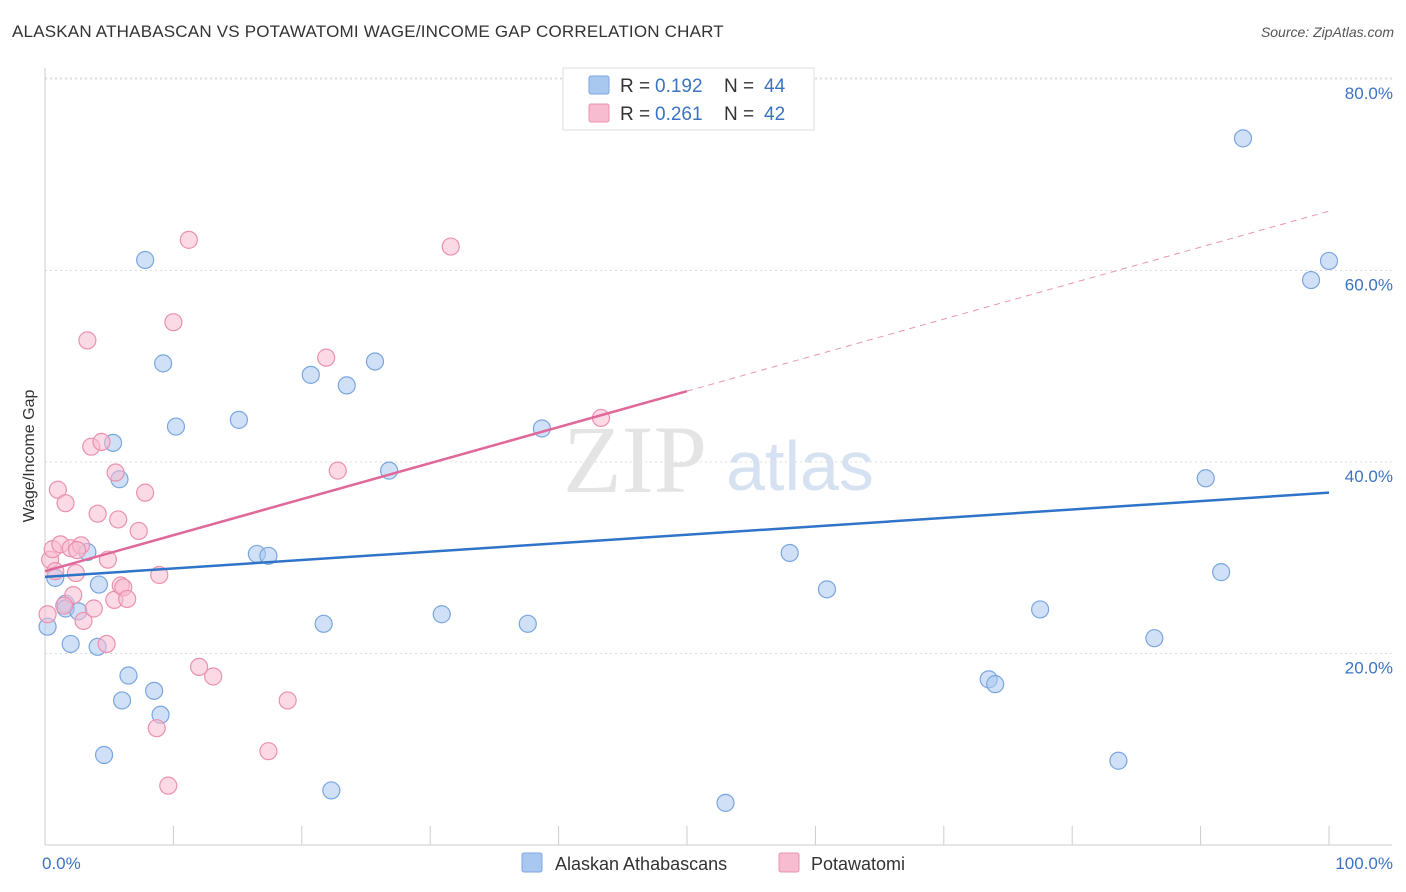  What do you see at coordinates (800, 466) in the screenshot?
I see `watermark-atlas: atlas` at bounding box center [800, 466].